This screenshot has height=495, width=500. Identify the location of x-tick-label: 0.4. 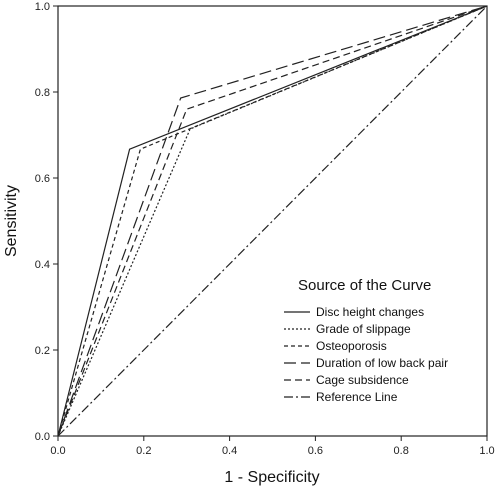
(229, 451).